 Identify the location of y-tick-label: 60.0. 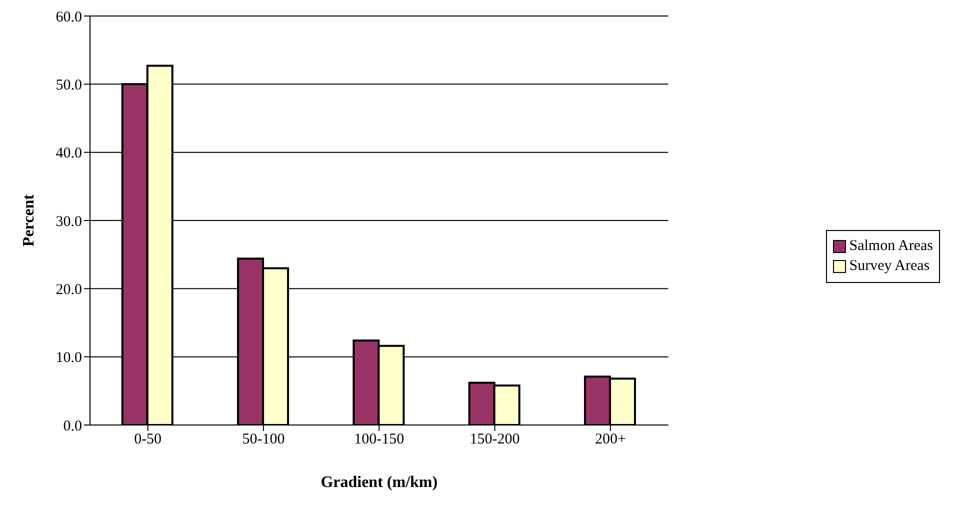
(69, 17).